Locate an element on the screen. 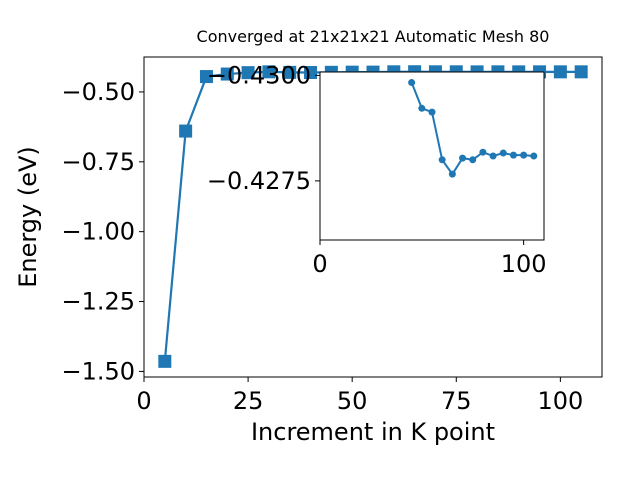 This screenshot has height=480, width=640. plot-area is located at coordinates (432, 156).